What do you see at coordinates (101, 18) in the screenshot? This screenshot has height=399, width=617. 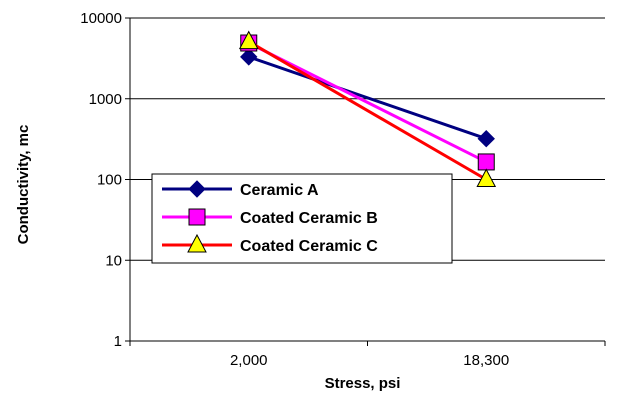 I see `y-tick-label: 10000` at bounding box center [101, 18].